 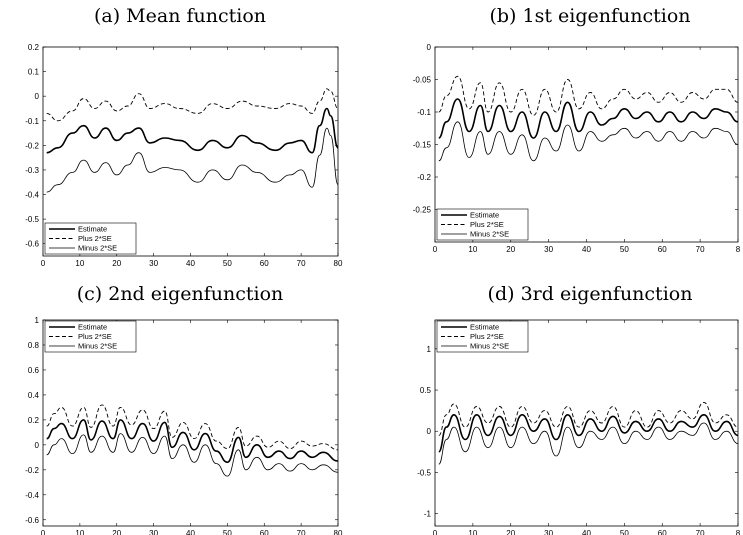 What do you see at coordinates (34, 72) in the screenshot?
I see `y-tick-label: 0.1` at bounding box center [34, 72].